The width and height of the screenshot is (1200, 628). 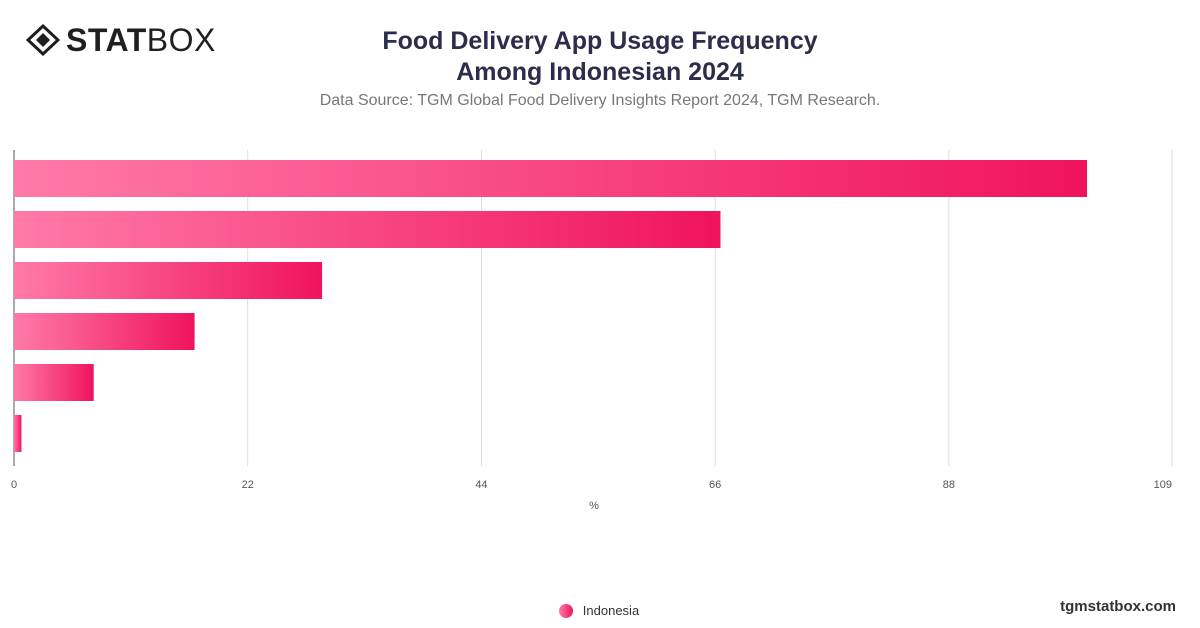 I want to click on brand-name-light: BOX, so click(x=181, y=40).